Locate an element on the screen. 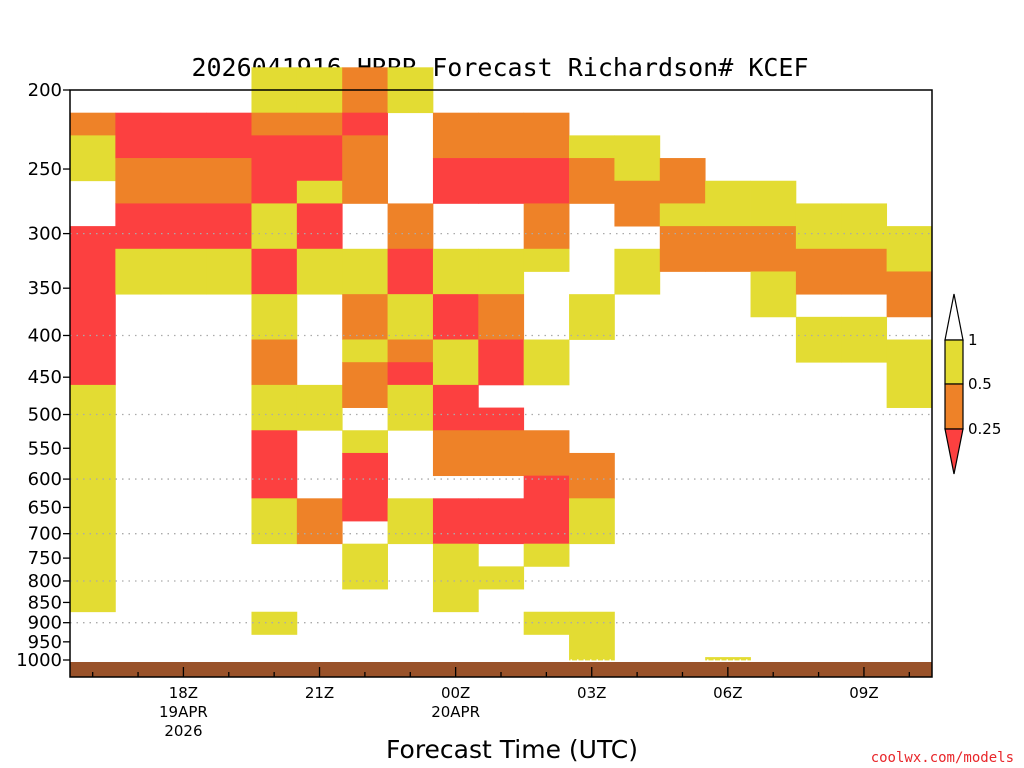  y-tick-label: 950 is located at coordinates (45, 642).